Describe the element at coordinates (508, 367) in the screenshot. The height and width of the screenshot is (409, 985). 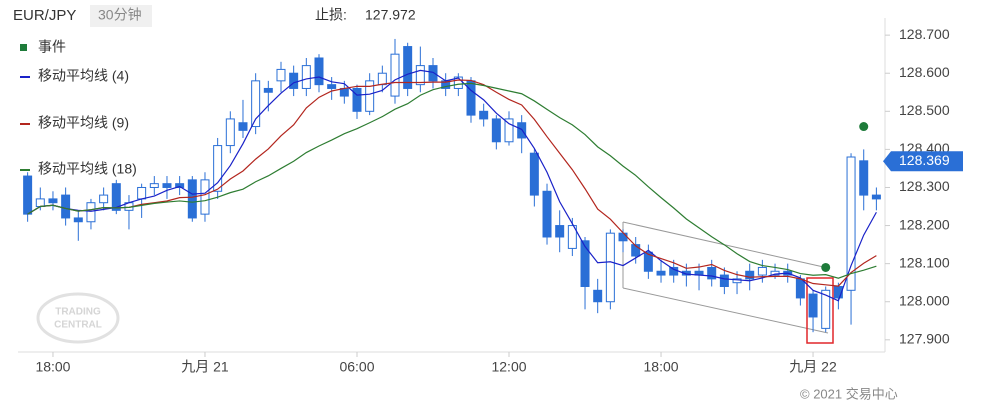
I see `x-tick-label: 12:00` at that location.